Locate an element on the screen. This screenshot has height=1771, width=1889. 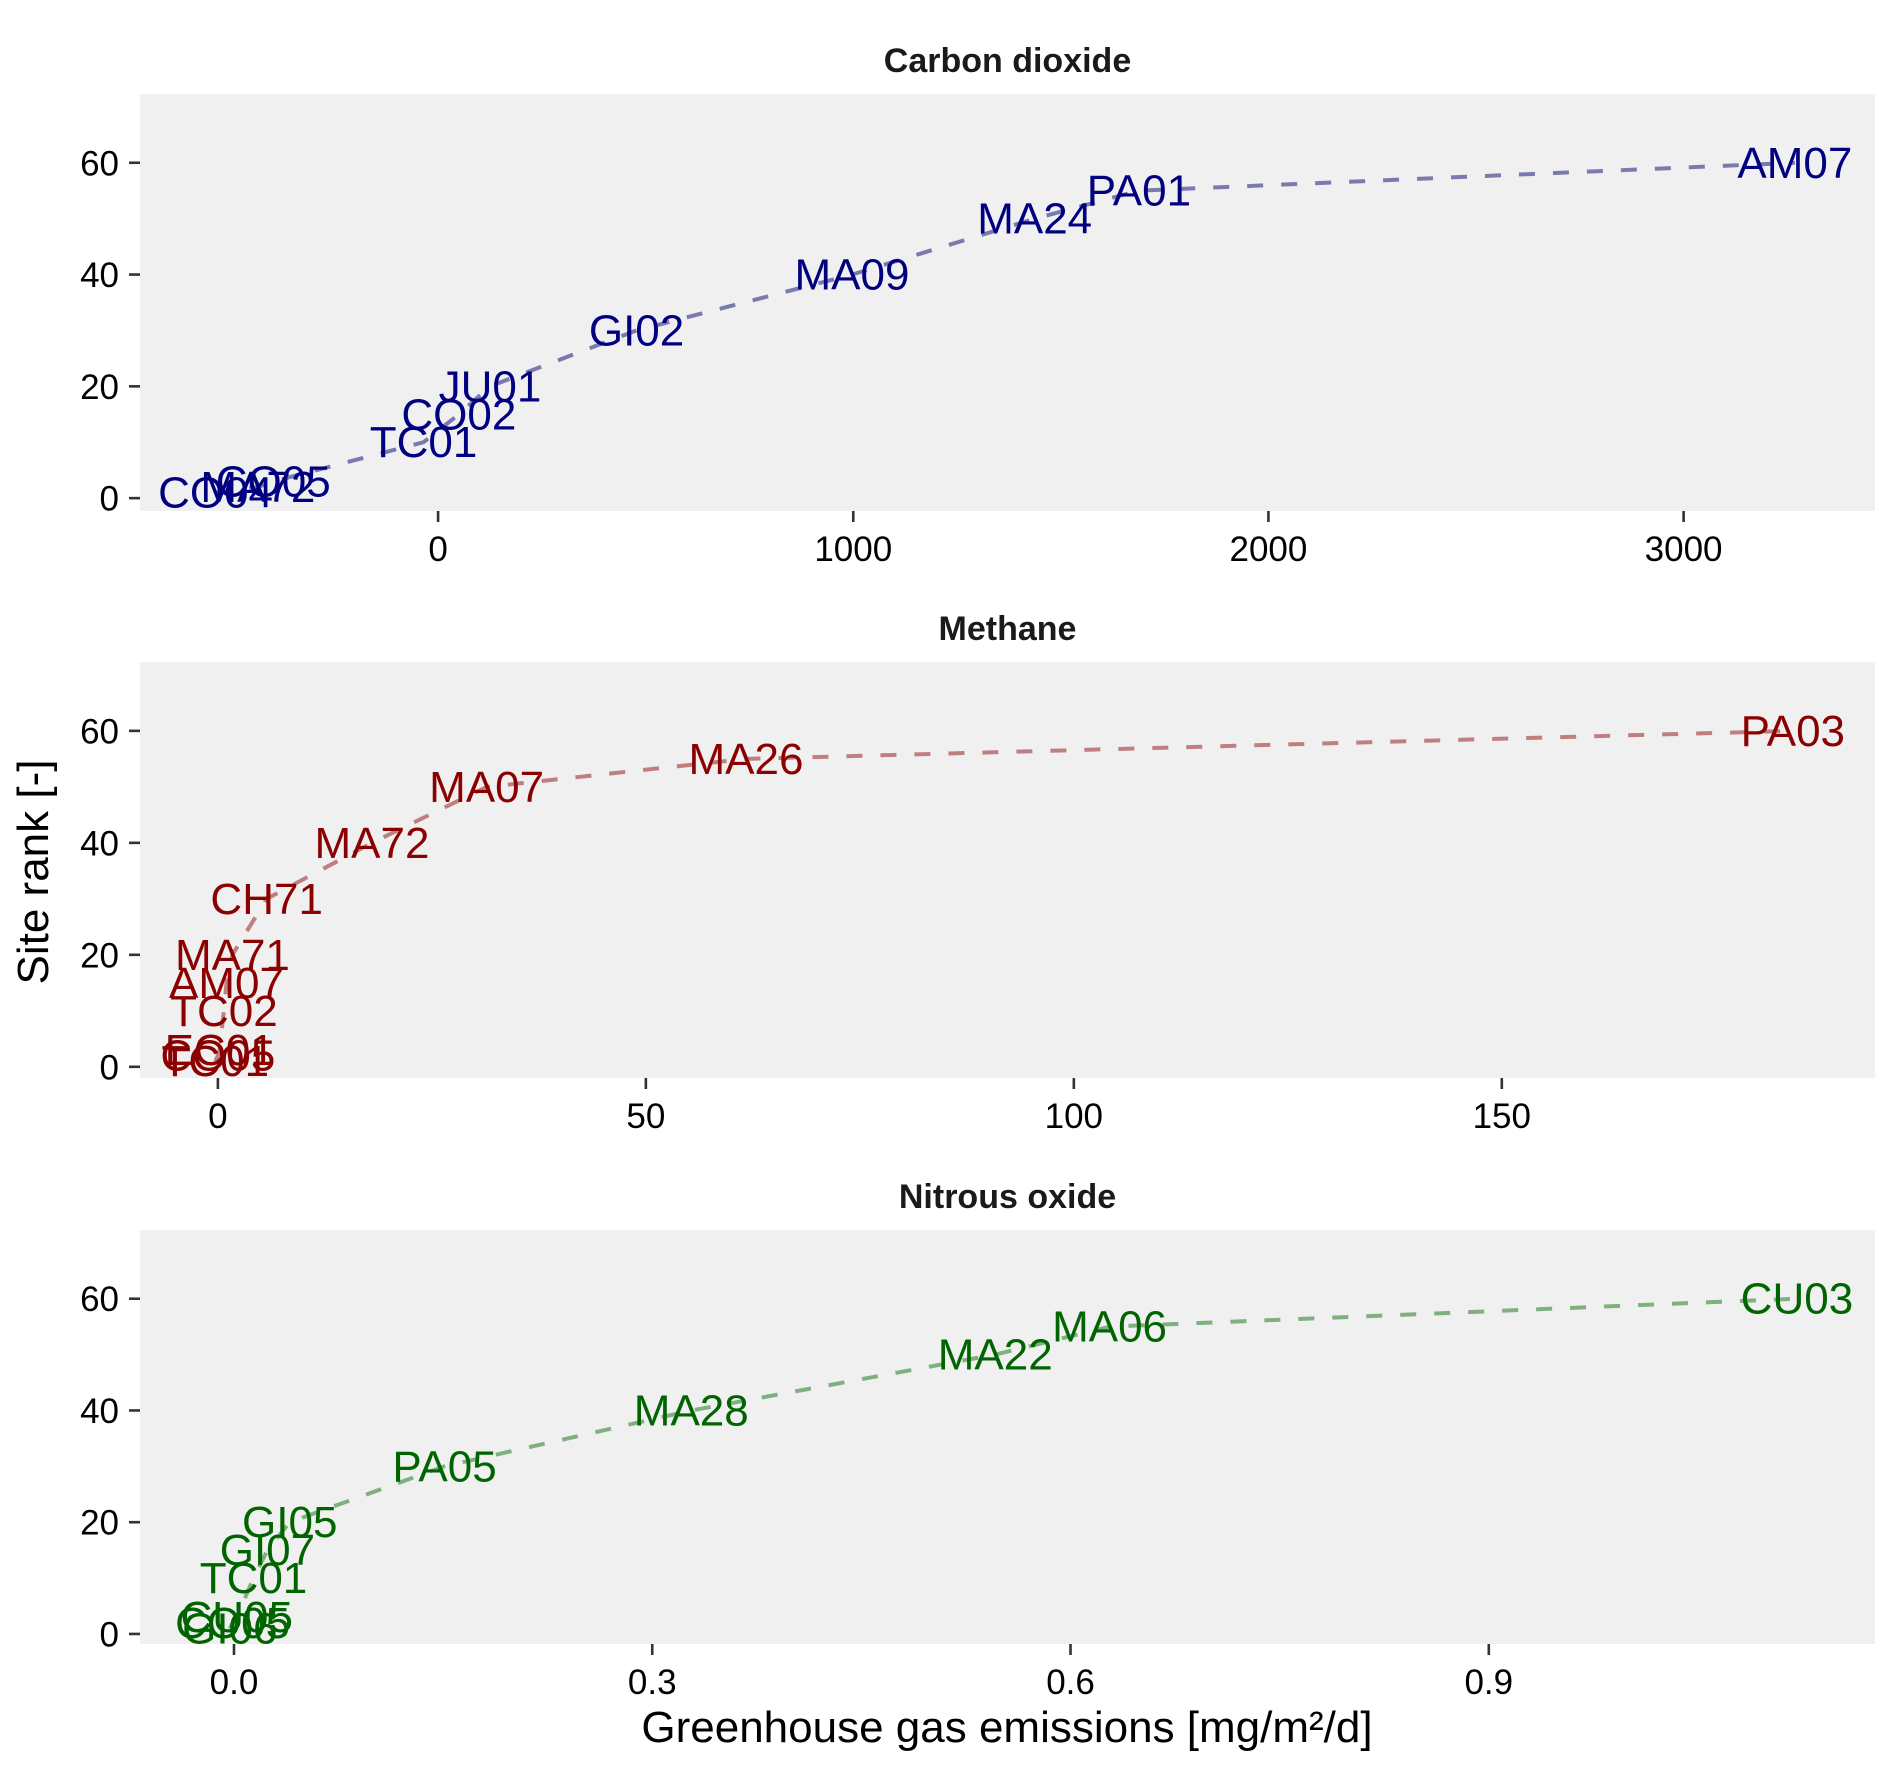
point-label: MA26 is located at coordinates (746, 759).